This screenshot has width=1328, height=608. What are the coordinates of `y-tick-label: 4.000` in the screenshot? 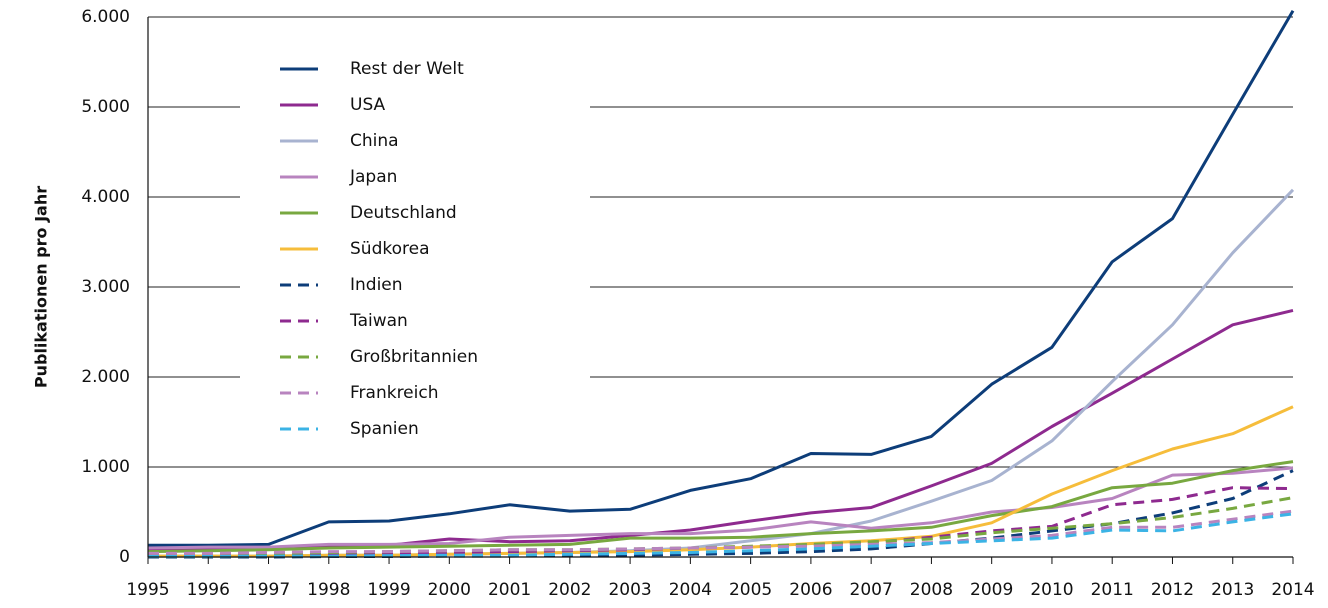 It's located at (105, 197).